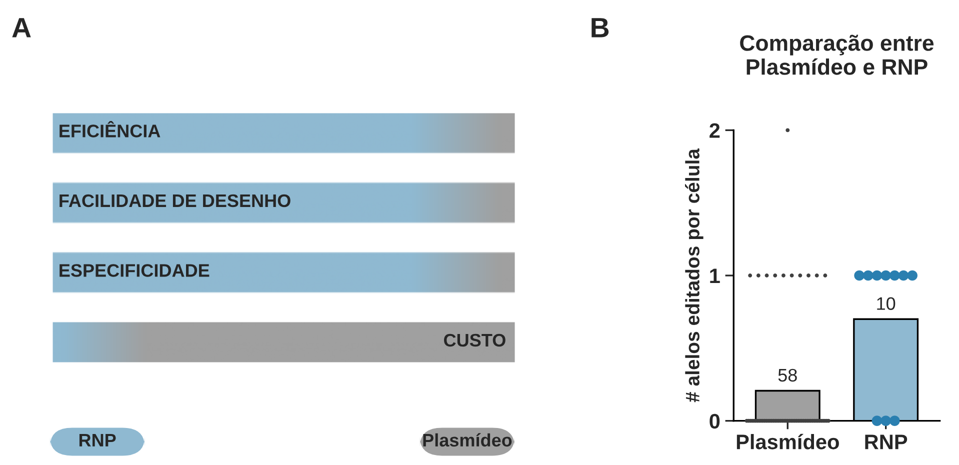 The height and width of the screenshot is (465, 959). What do you see at coordinates (715, 130) in the screenshot?
I see `y-tick-label: 2` at bounding box center [715, 130].